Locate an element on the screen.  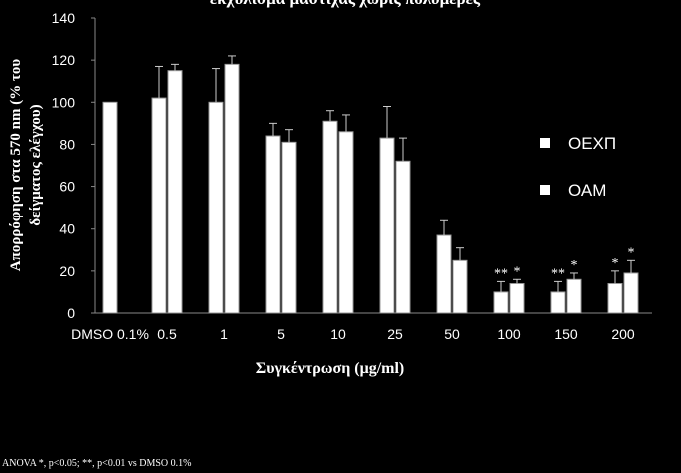
x-tick-label: 1 is located at coordinates (224, 334).